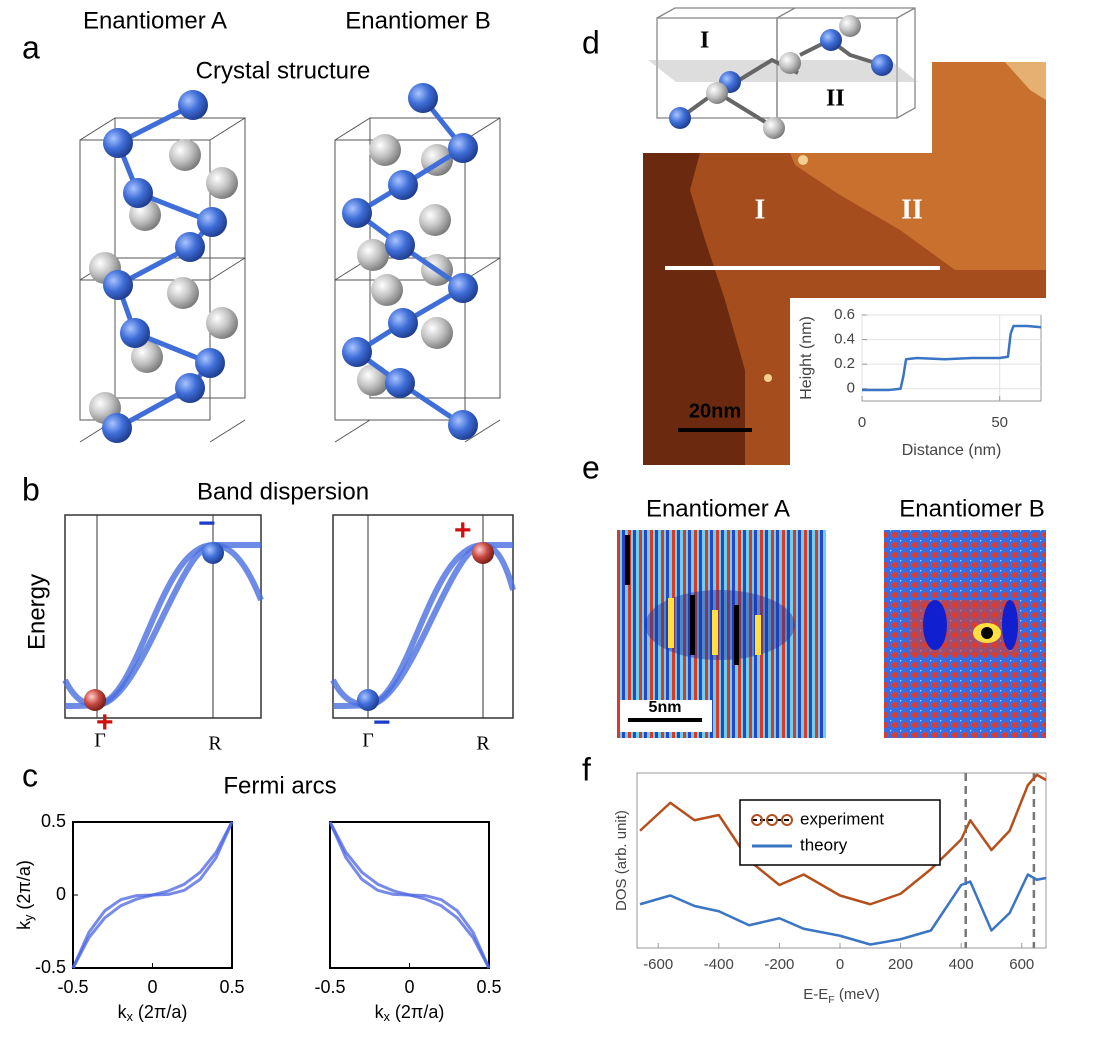 The width and height of the screenshot is (1098, 1046). What do you see at coordinates (961, 964) in the screenshot?
I see `x-tick-label: 400` at bounding box center [961, 964].